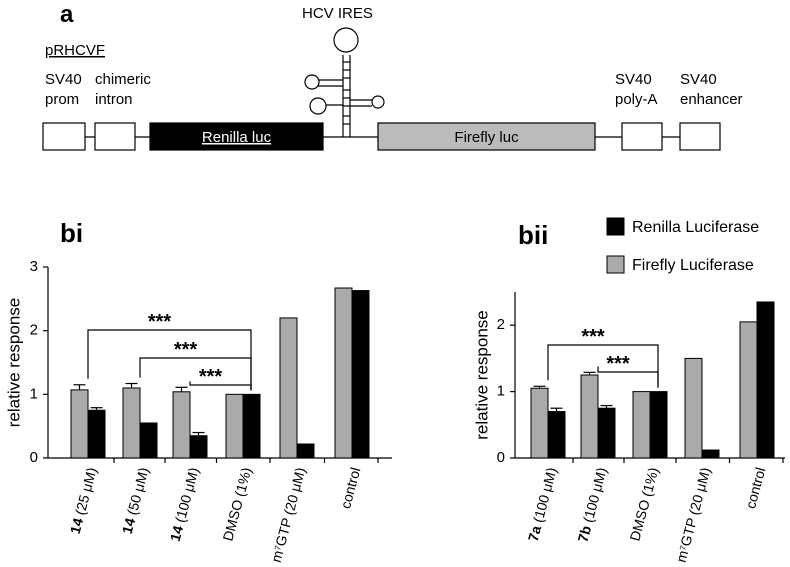 The width and height of the screenshot is (790, 567). I want to click on legend-label: Renilla Luciferase, so click(695, 227).